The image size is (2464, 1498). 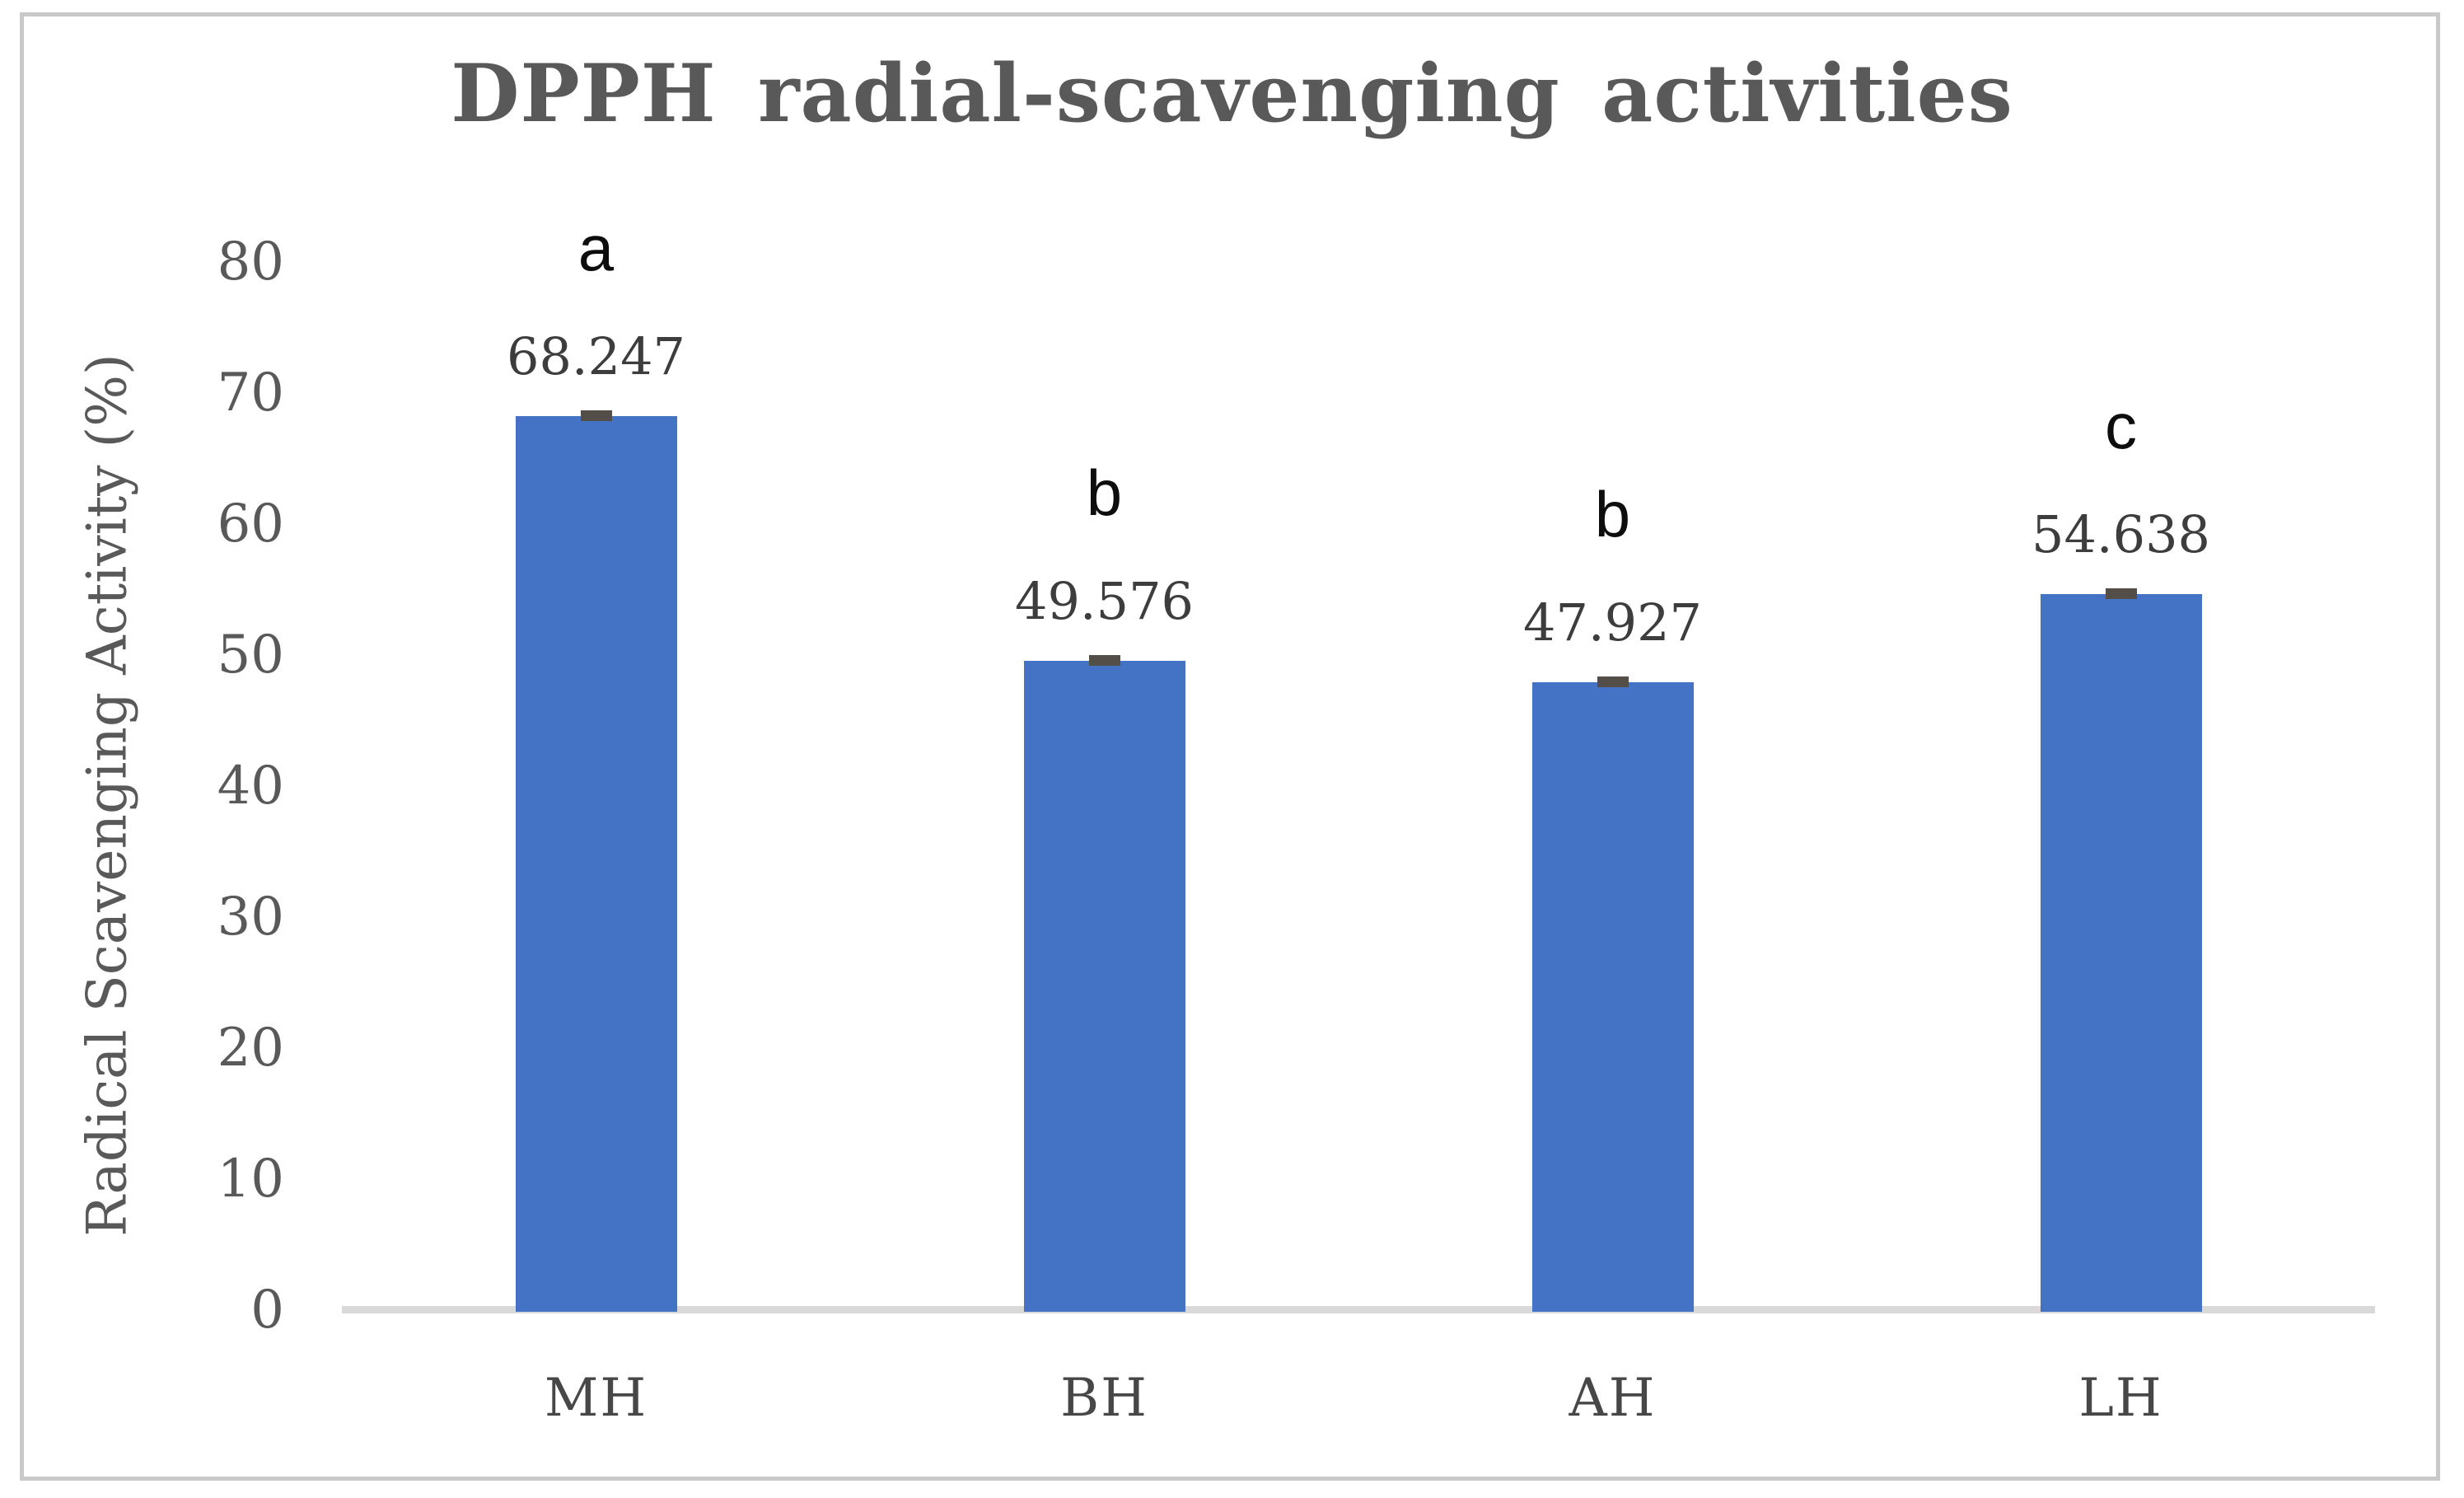 What do you see at coordinates (250, 917) in the screenshot?
I see `y-tick-label: 30` at bounding box center [250, 917].